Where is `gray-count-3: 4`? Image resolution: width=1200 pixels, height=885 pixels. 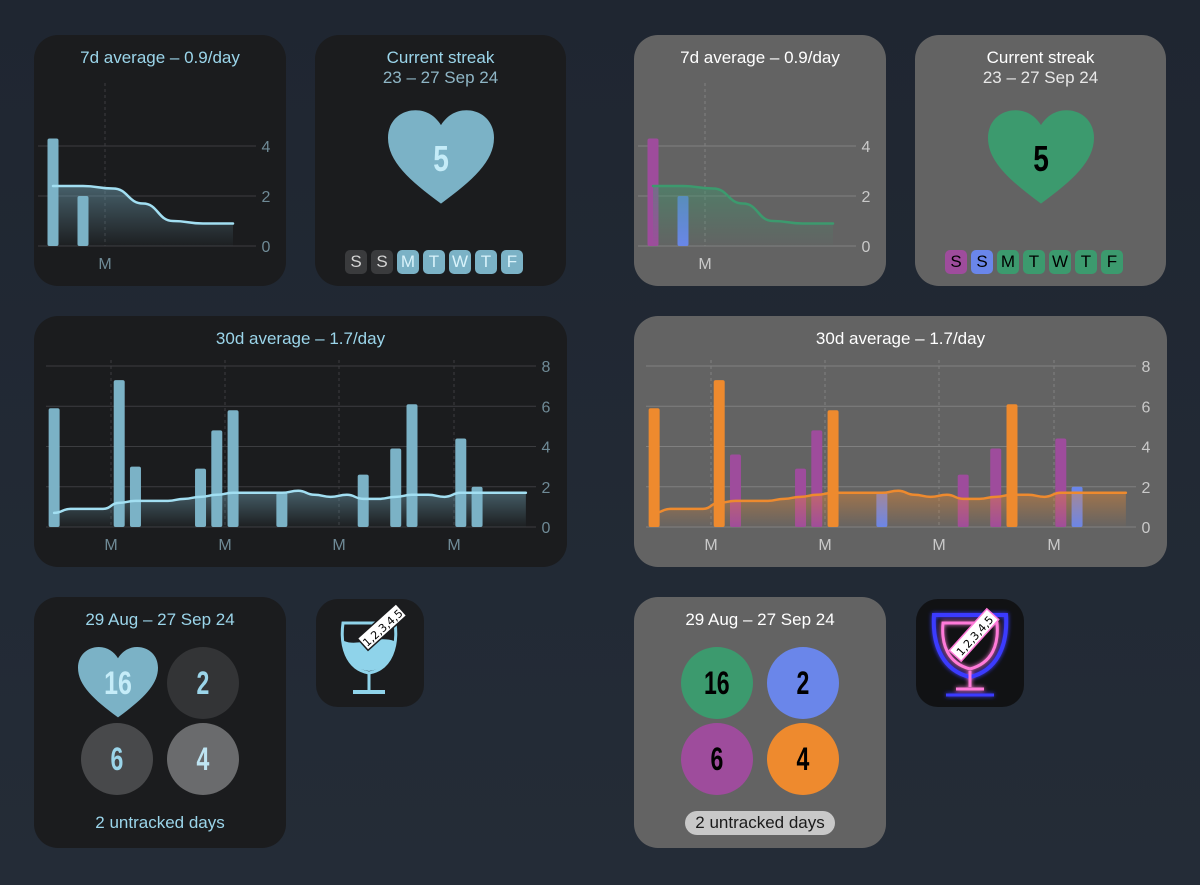 gray-count-3: 4 is located at coordinates (803, 759).